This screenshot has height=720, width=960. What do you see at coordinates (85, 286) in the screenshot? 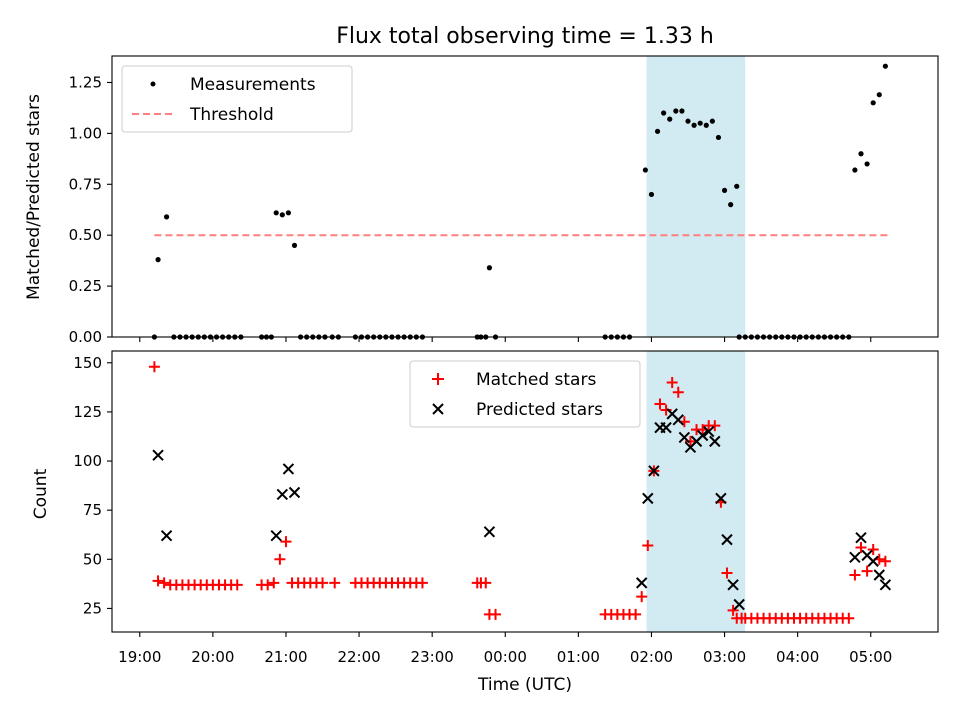
I see `top-y-tick-label: 0.25` at bounding box center [85, 286].